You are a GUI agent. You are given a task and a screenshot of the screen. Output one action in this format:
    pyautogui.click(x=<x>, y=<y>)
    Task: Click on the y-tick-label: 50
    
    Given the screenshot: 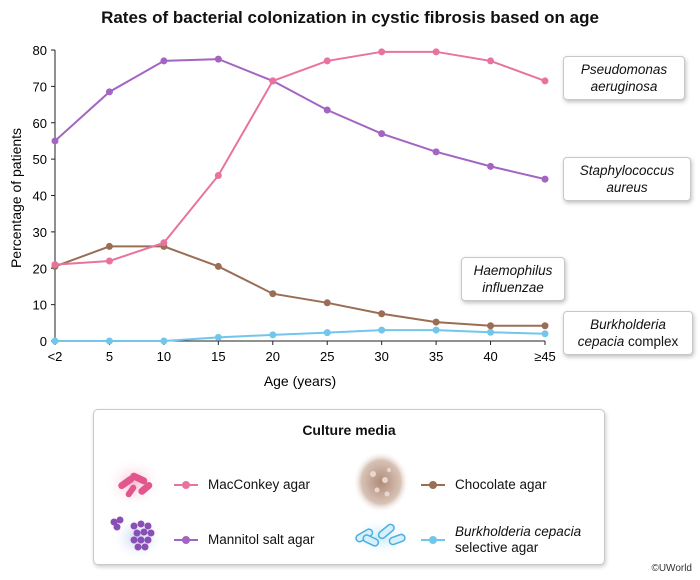 What is the action you would take?
    pyautogui.click(x=40, y=159)
    